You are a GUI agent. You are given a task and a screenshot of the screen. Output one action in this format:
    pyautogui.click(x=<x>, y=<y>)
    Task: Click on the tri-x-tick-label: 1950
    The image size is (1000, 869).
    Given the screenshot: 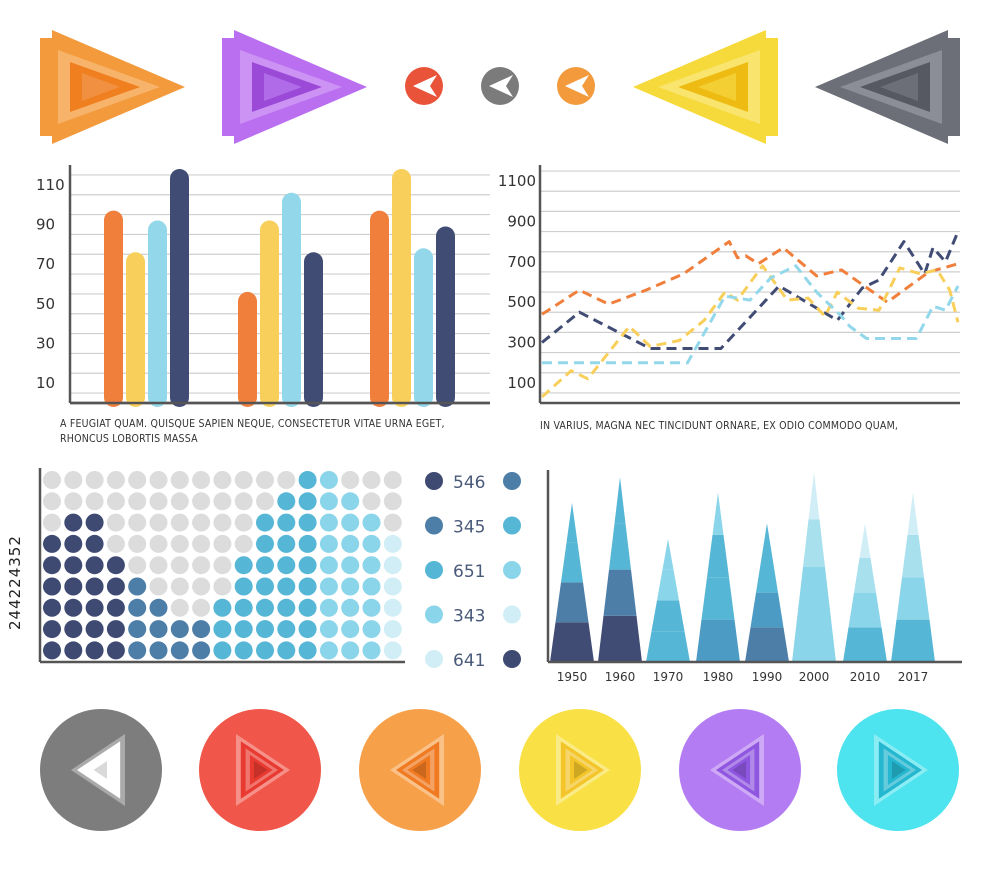 What is the action you would take?
    pyautogui.click(x=572, y=677)
    